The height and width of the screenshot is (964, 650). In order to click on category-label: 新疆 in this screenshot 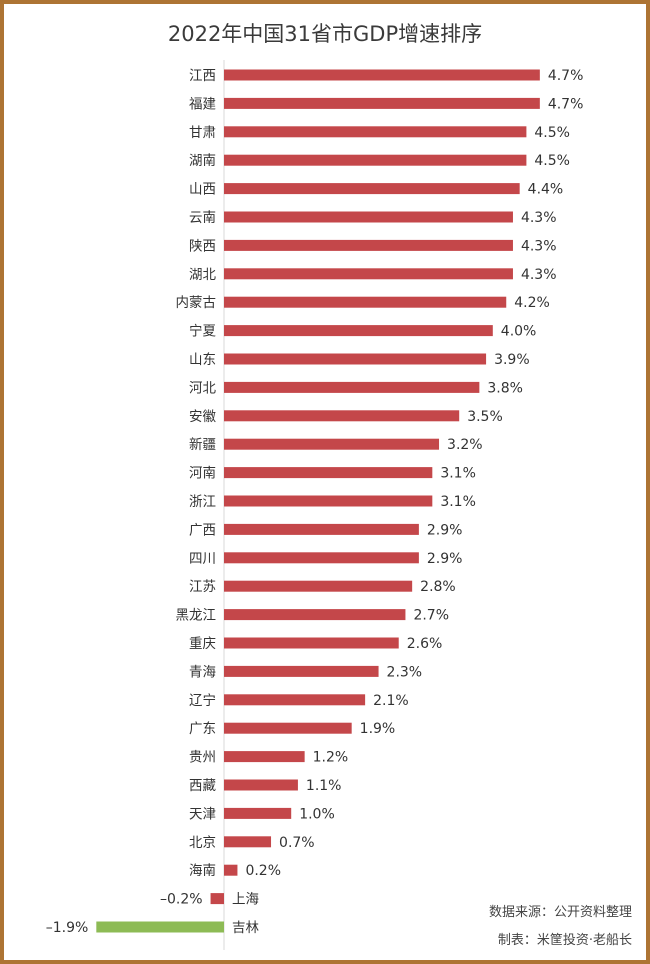, I will do `click(202, 445)`.